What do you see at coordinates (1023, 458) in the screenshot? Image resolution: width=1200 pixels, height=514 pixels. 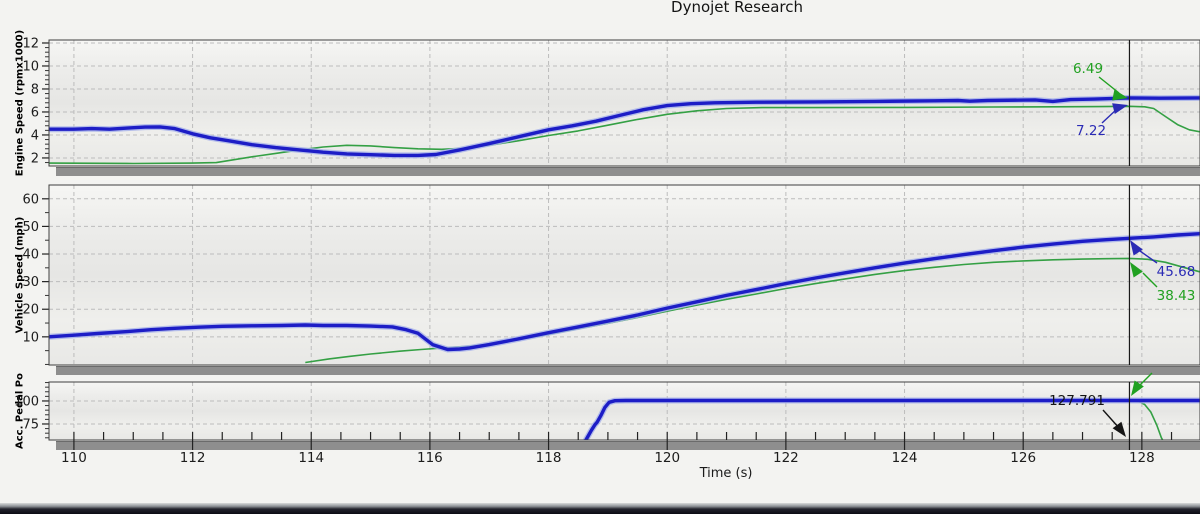 I see `x-tick-label: 126` at bounding box center [1023, 458].